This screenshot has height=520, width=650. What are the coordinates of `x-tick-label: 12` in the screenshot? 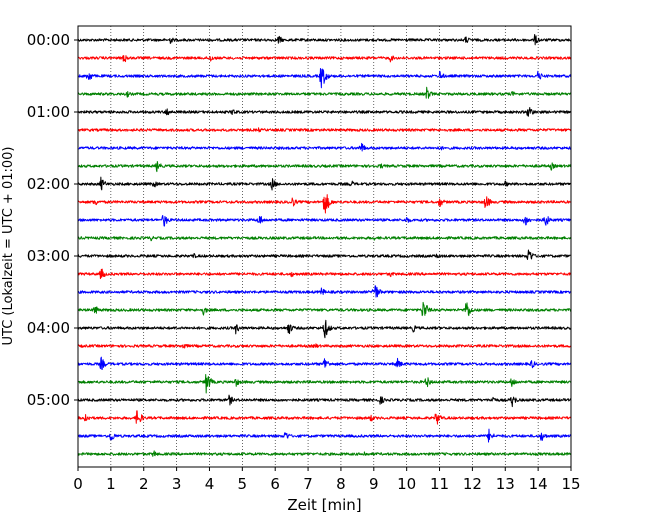 It's located at (472, 484).